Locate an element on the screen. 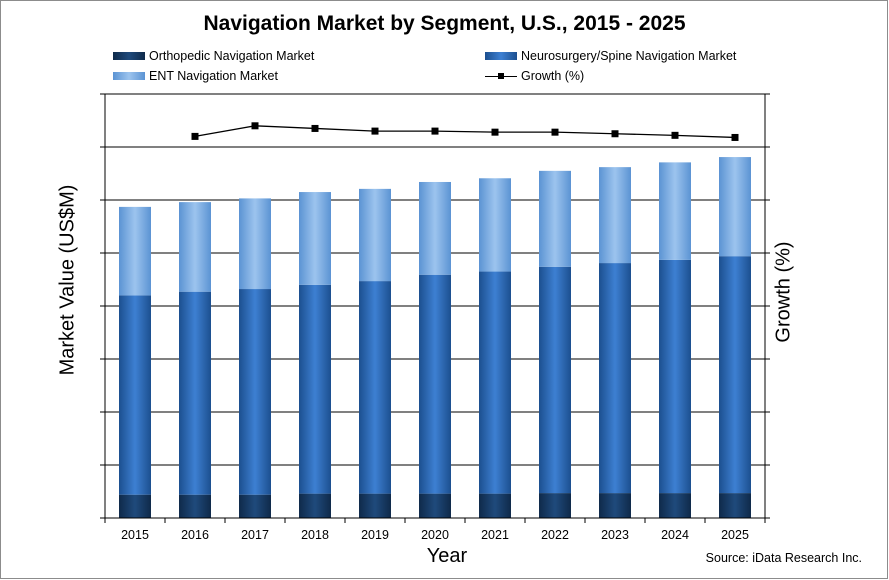 The image size is (889, 580). growth-point-2016 is located at coordinates (195, 136).